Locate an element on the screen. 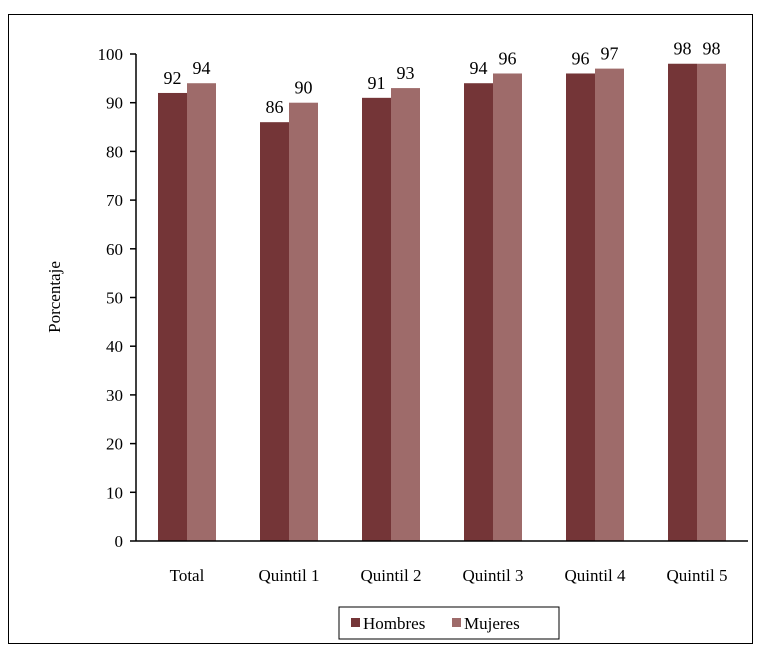 The width and height of the screenshot is (759, 648). legend-label-hombres: Hombres is located at coordinates (394, 623).